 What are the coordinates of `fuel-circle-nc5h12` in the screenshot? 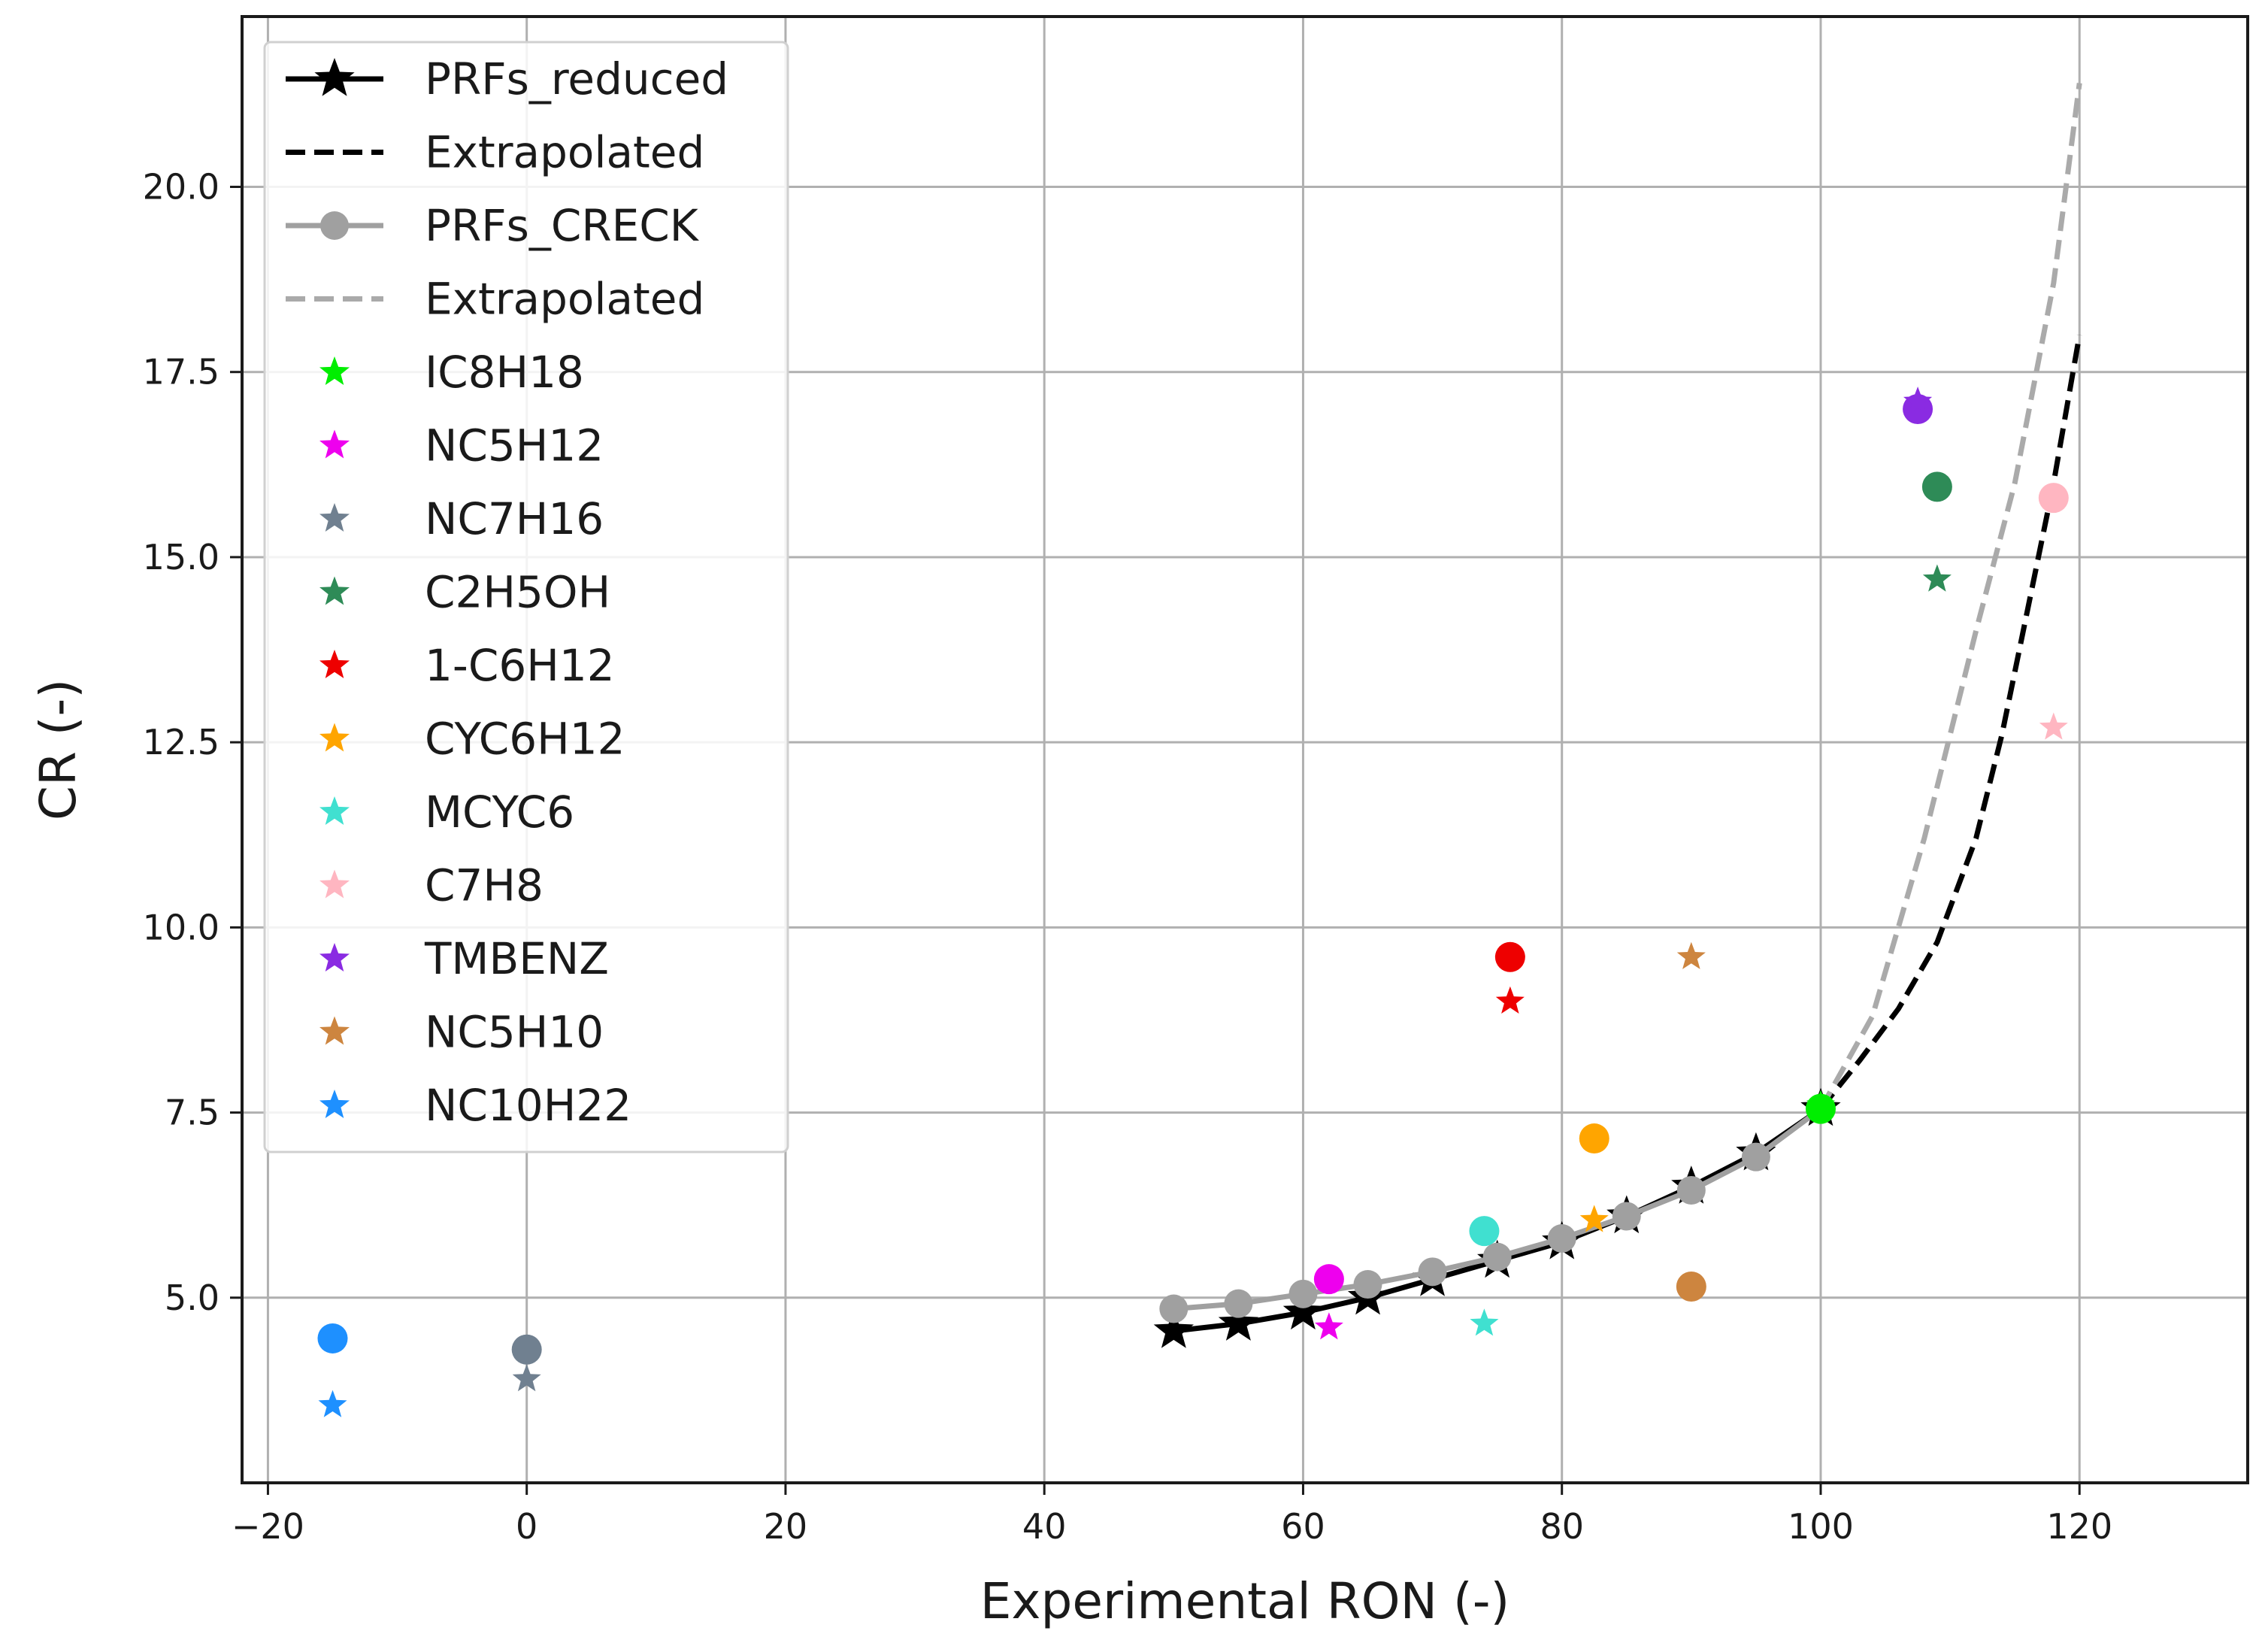 It's located at (1328, 1279).